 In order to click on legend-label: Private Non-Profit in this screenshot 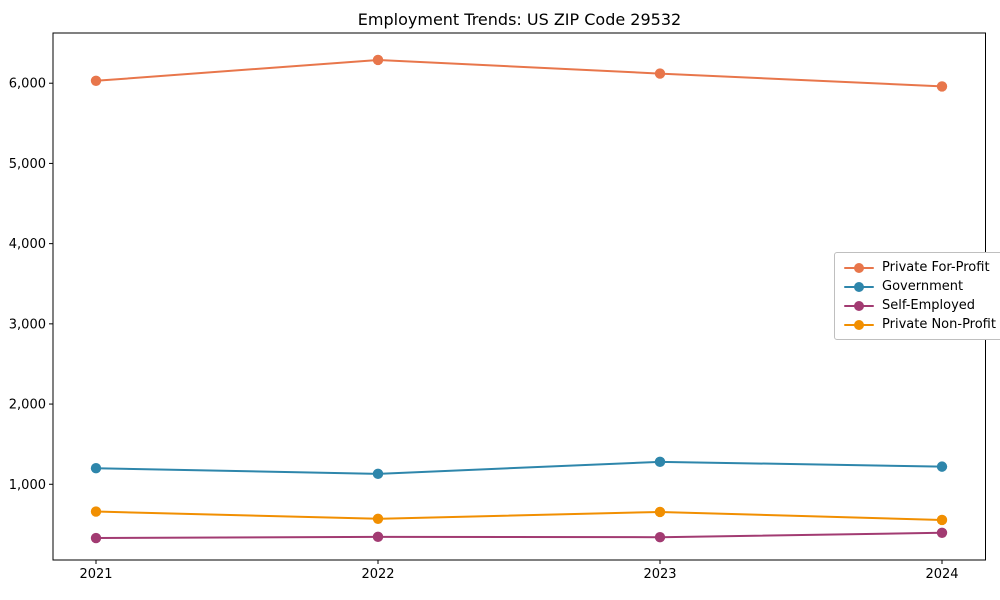, I will do `click(939, 324)`.